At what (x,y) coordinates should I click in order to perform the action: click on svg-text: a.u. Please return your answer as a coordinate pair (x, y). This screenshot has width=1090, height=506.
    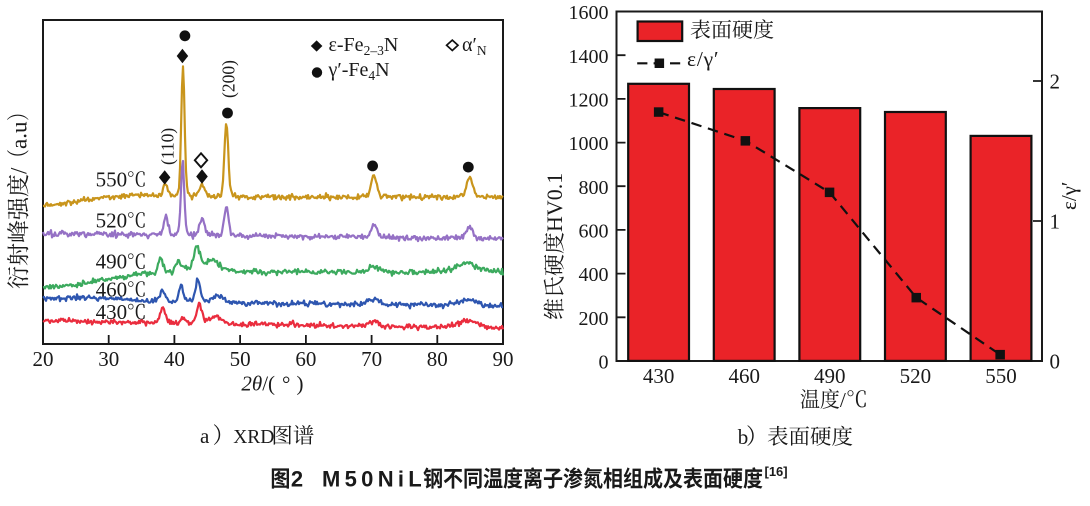
    Looking at the image, I should click on (19, 135).